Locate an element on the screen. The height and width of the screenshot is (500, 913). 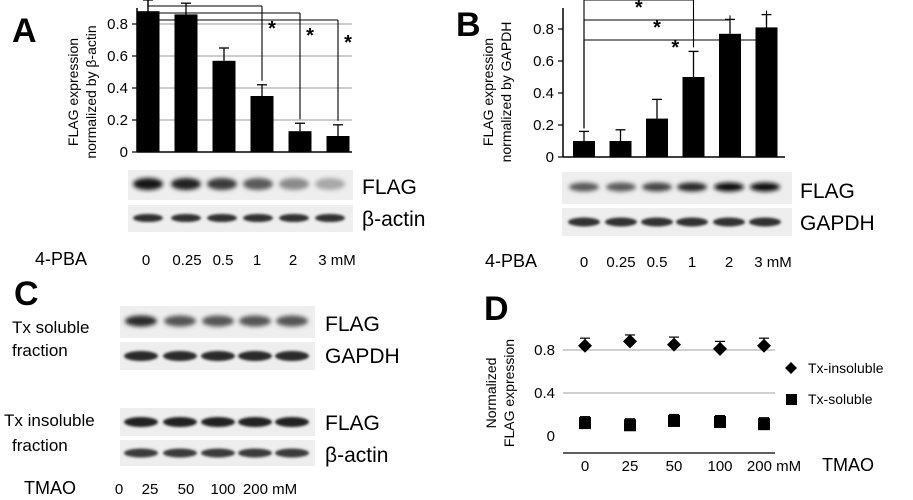
b-lane-label: 0 is located at coordinates (584, 262).